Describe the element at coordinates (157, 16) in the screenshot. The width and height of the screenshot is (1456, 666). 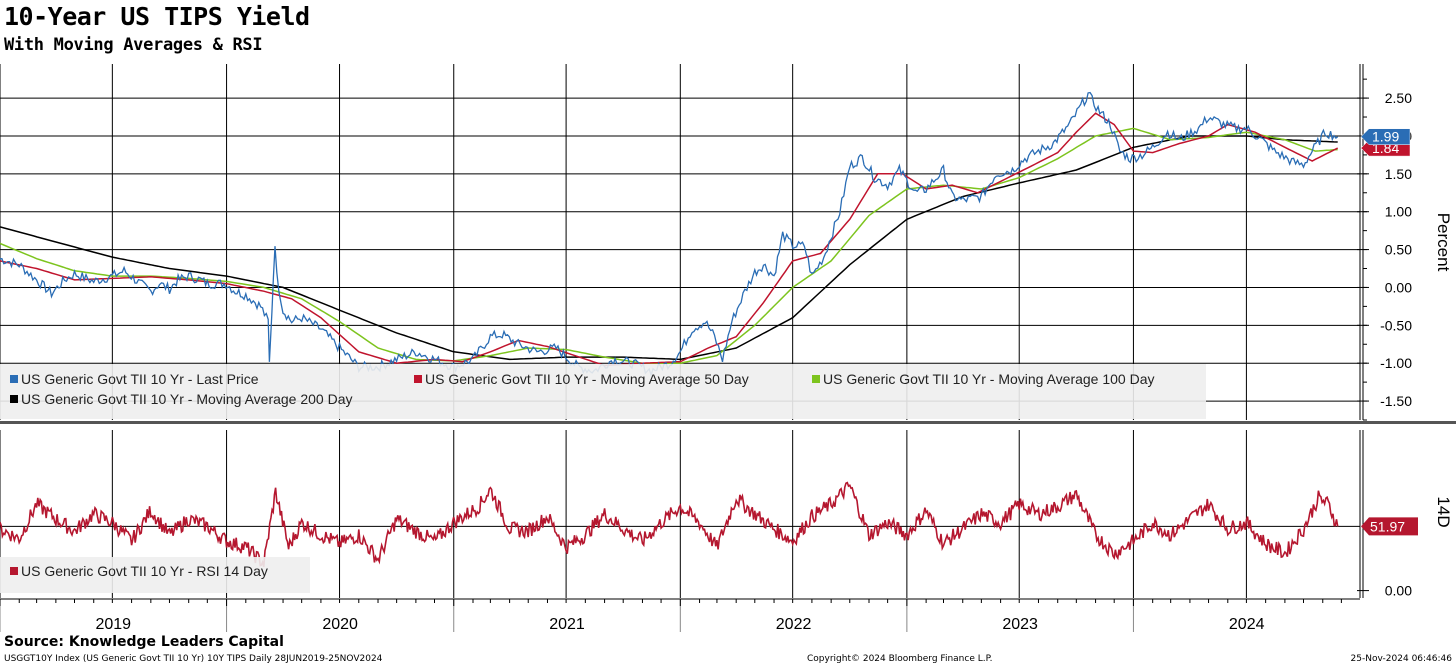
I see `chart-title: 10-Year US TIPS Yield` at that location.